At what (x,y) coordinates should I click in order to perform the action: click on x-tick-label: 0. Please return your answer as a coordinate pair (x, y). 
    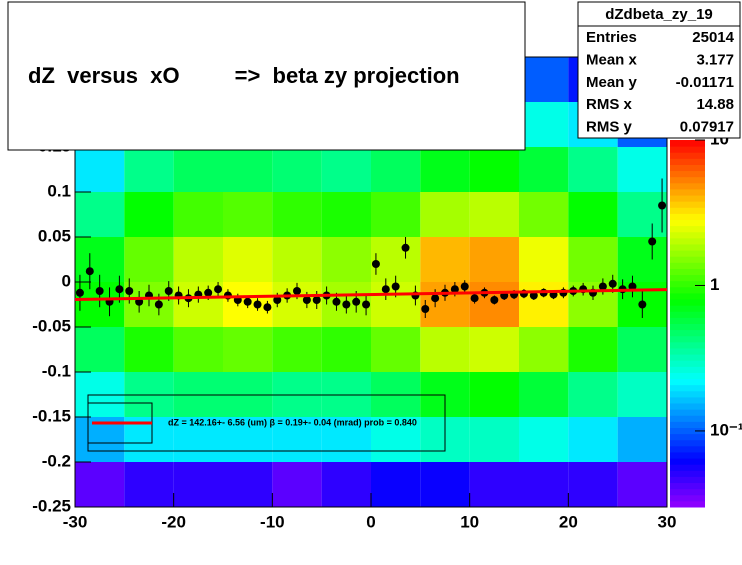
    Looking at the image, I should click on (370, 521).